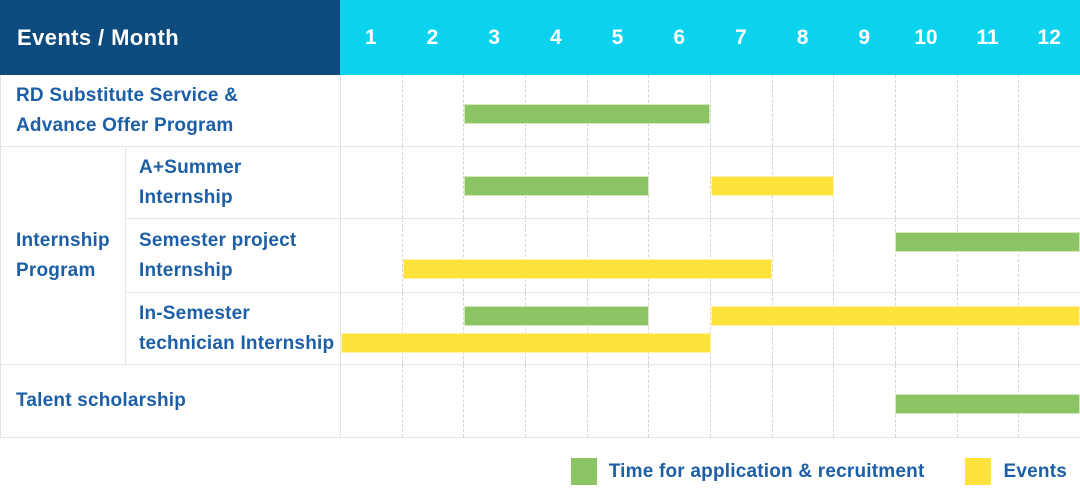 This screenshot has height=494, width=1080. I want to click on month-label-11: 11, so click(987, 37).